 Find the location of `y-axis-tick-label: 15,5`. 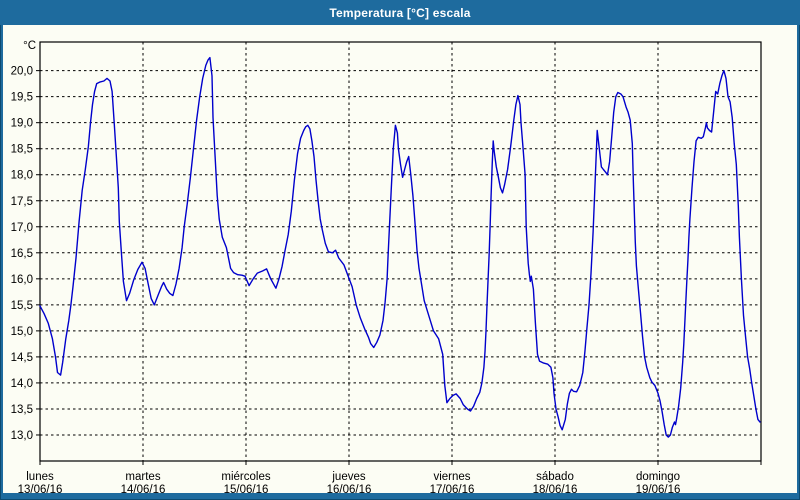

y-axis-tick-label: 15,5 is located at coordinates (22, 306).